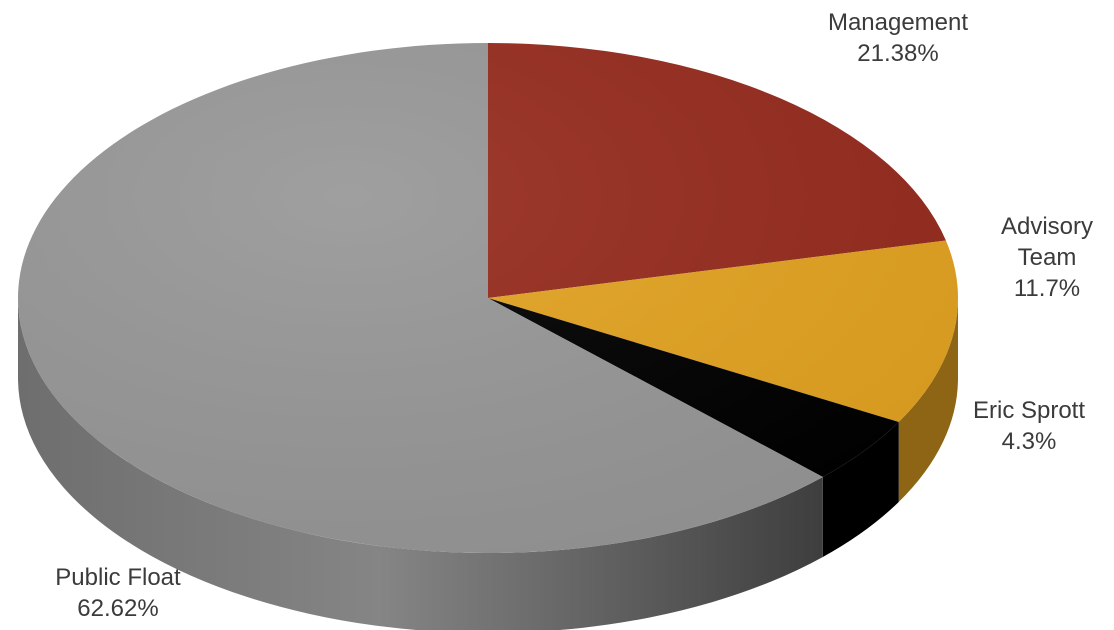 Image resolution: width=1114 pixels, height=630 pixels. Describe the element at coordinates (1029, 410) in the screenshot. I see `slice-name-eric-sprott: Eric Sprott` at that location.